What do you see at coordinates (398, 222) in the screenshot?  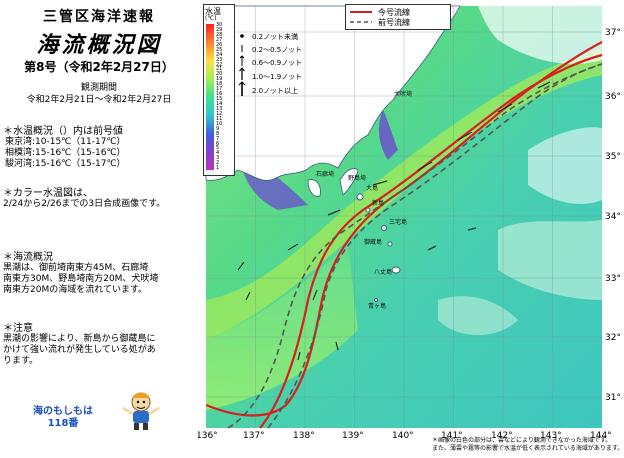 I see `label-miyake: 三宅島` at bounding box center [398, 222].